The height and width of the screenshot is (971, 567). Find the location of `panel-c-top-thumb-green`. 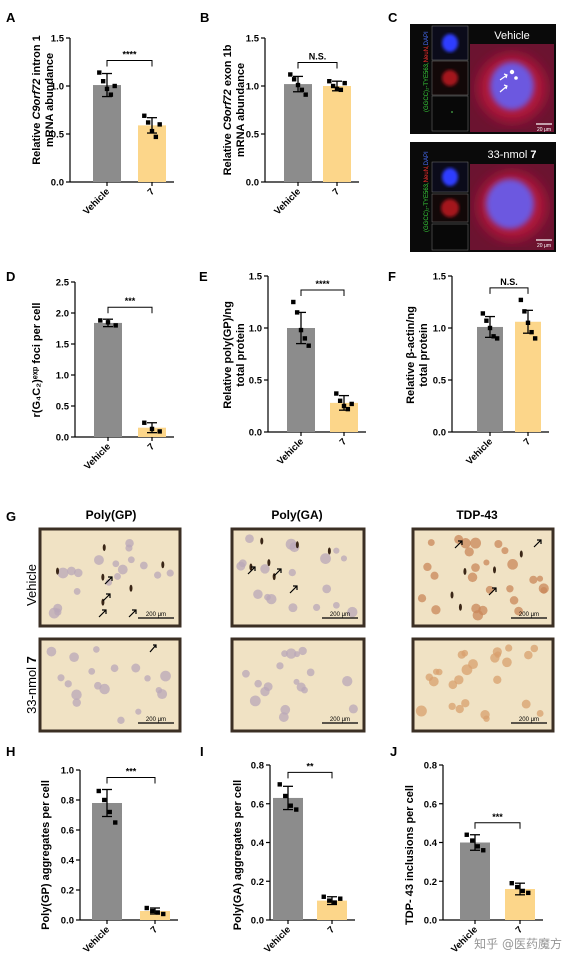

panel-c-top-thumb-green is located at coordinates (450, 113).